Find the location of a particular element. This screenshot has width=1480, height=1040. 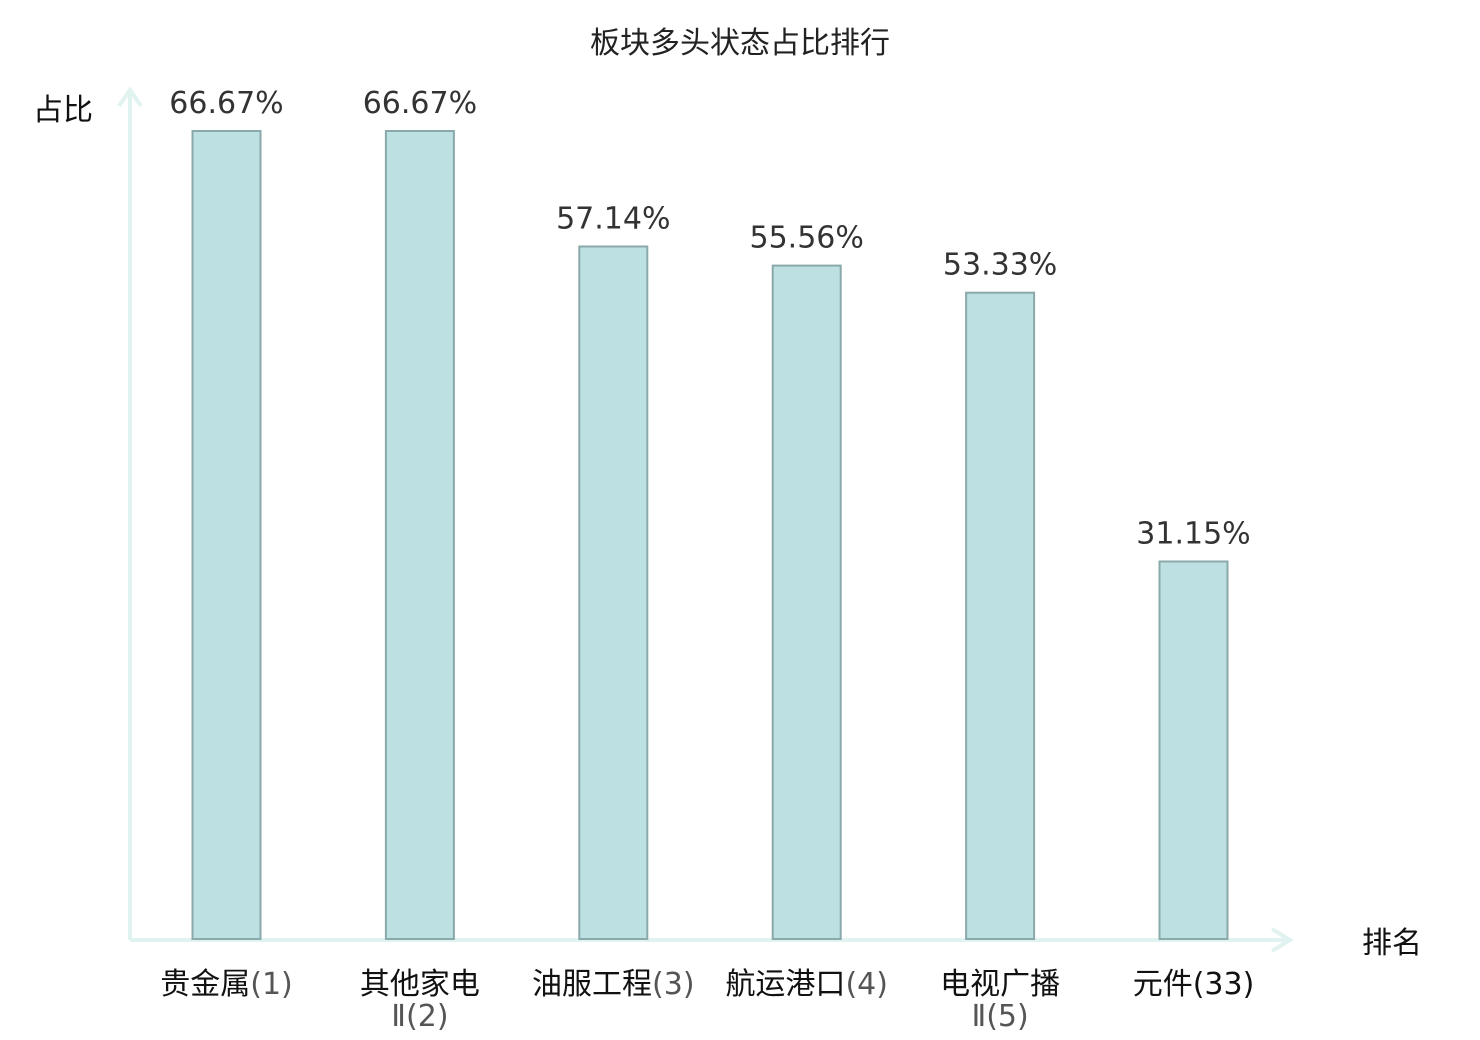

category-name: 贵金属 is located at coordinates (205, 984).